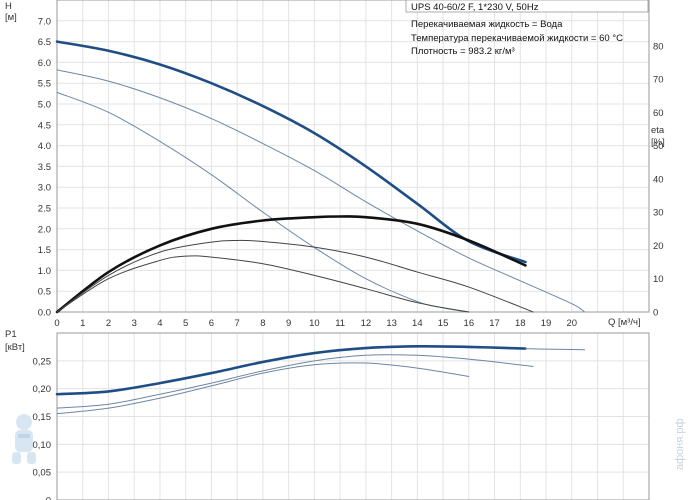 The width and height of the screenshot is (691, 500). What do you see at coordinates (44, 167) in the screenshot?
I see `y-tick-label-h: 3.5` at bounding box center [44, 167].